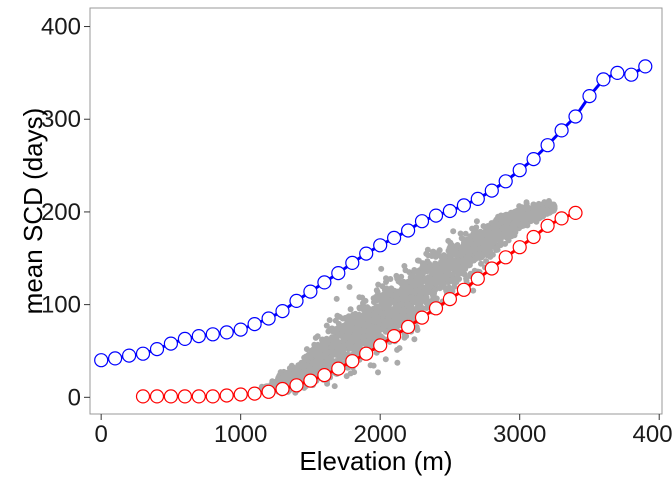 The image size is (672, 480). I want to click on x-axis-title: Elevation (m), so click(375, 461).